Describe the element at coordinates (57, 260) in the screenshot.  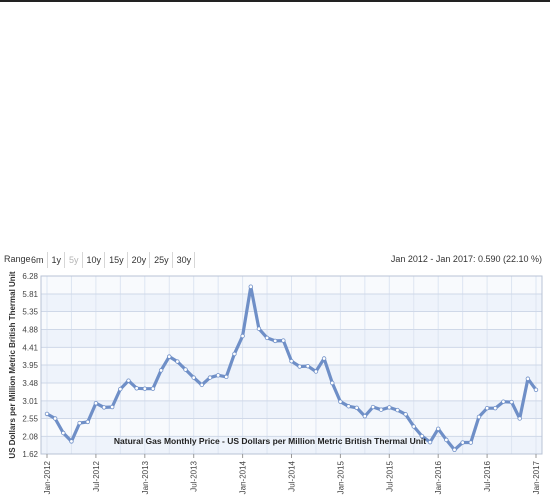
I see `range-button-1y: 1y` at that location.